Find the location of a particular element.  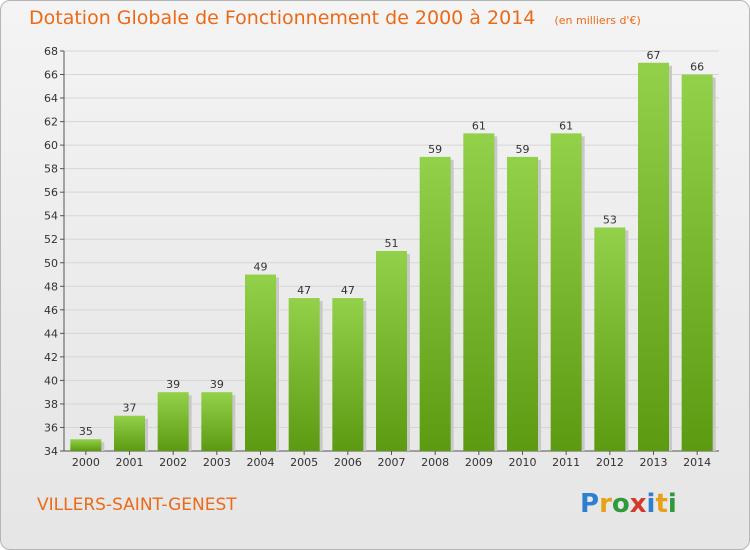

y-tick-label: 40 is located at coordinates (51, 380).